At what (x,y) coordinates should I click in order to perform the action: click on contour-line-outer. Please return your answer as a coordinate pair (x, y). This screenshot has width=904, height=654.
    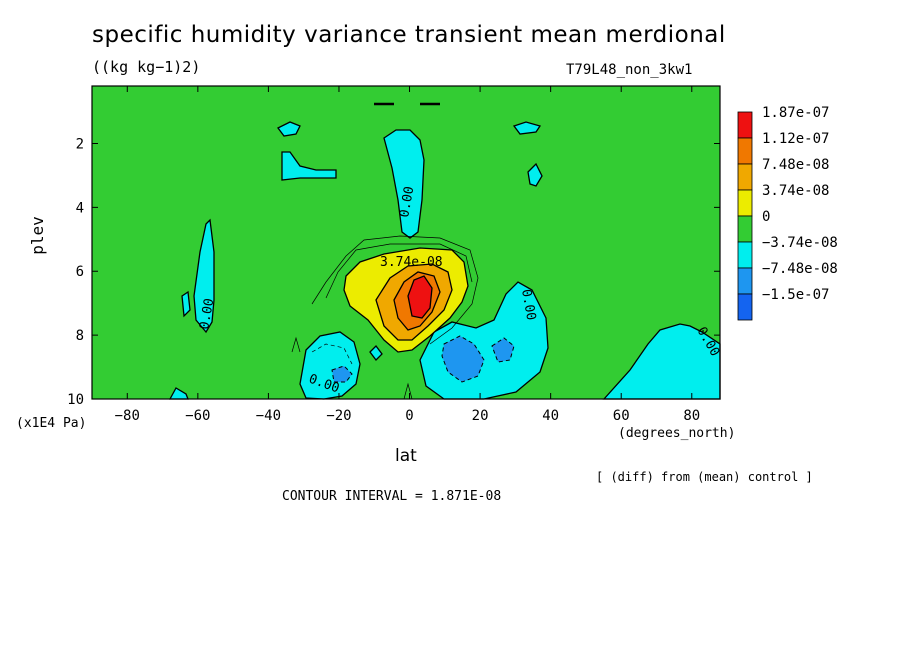
    Looking at the image, I should click on (395, 290).